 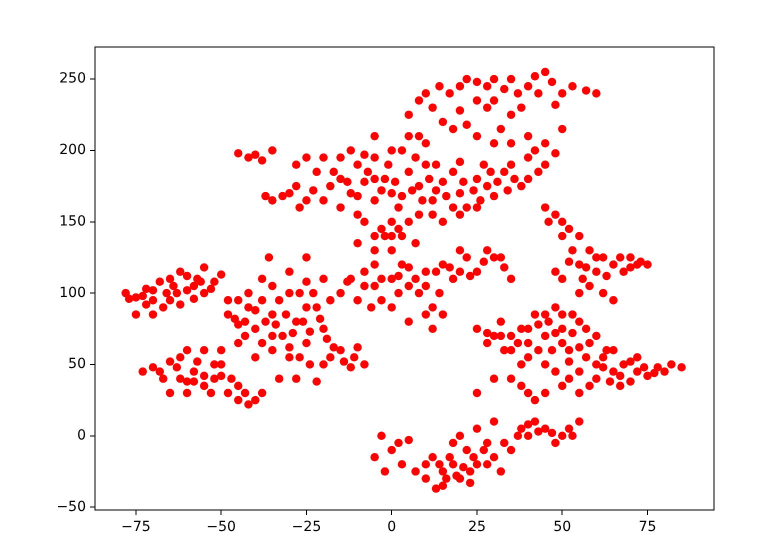 What do you see at coordinates (72, 292) in the screenshot?
I see `y-tick-label: 100` at bounding box center [72, 292].